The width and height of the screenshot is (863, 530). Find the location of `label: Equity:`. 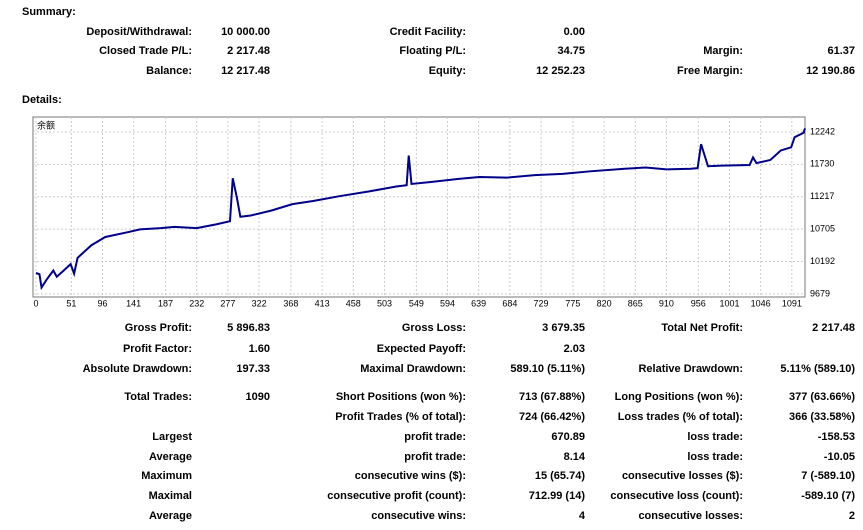

label: Equity: is located at coordinates (447, 71).